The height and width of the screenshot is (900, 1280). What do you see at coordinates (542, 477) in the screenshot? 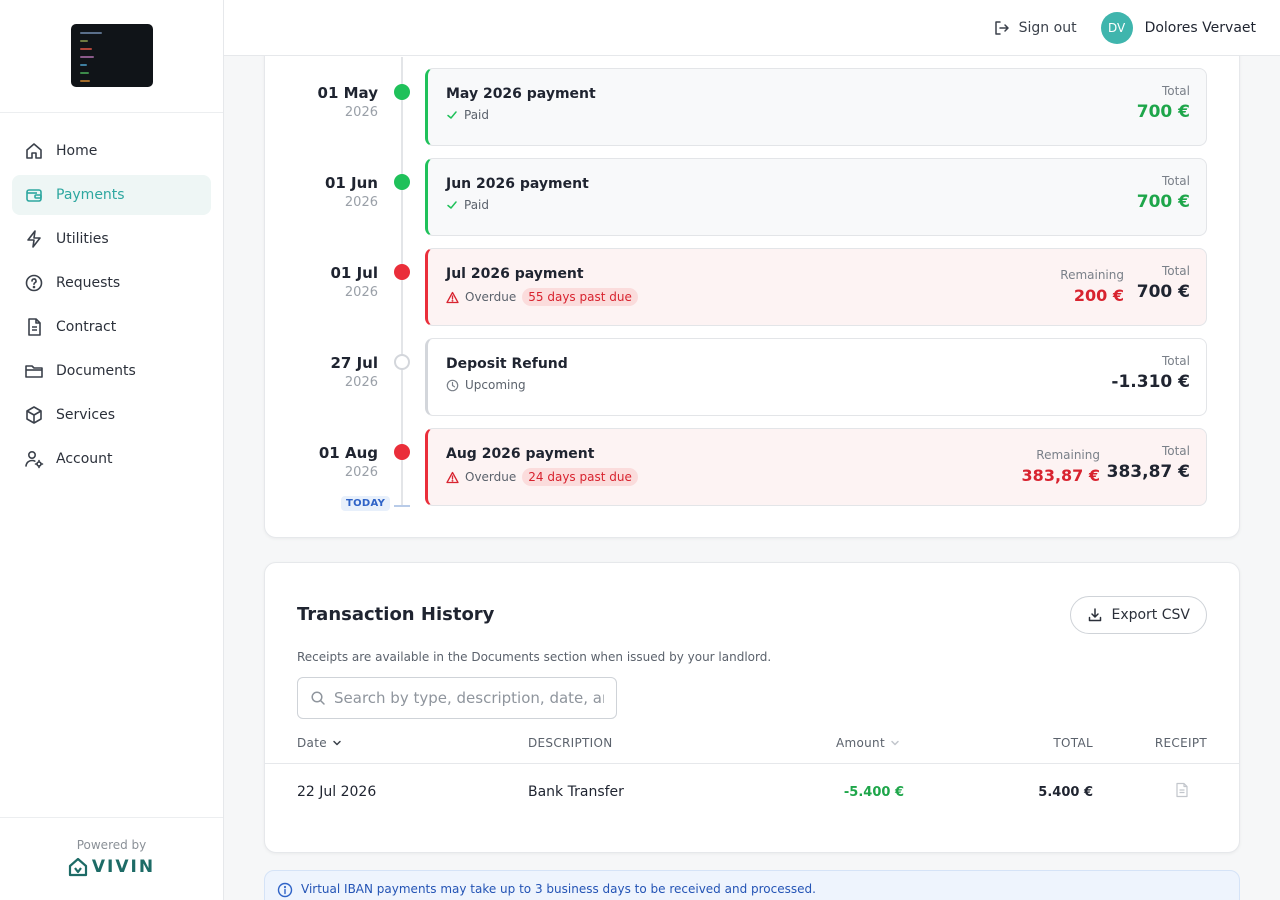
I see `payment-status: Overdue 24 days past due` at bounding box center [542, 477].